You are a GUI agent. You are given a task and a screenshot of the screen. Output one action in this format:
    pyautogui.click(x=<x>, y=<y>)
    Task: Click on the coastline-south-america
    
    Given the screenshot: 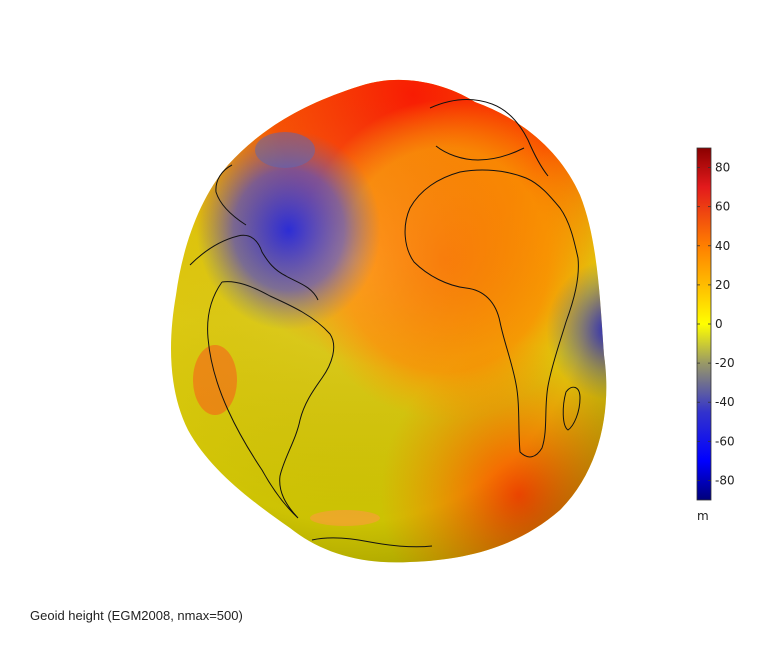 What is the action you would take?
    pyautogui.click(x=271, y=400)
    